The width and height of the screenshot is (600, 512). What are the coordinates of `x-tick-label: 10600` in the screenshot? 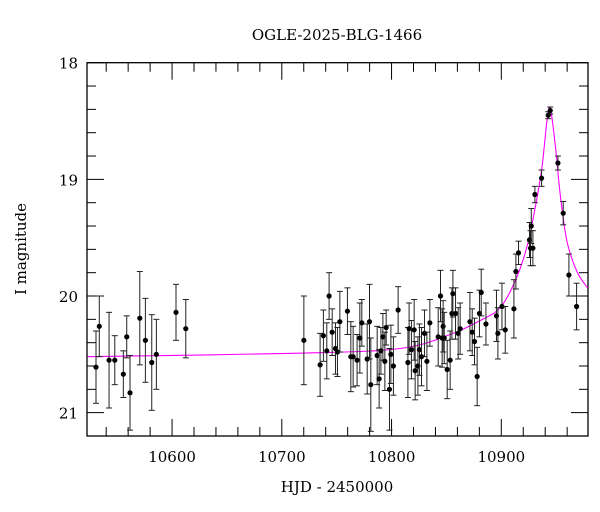 It's located at (172, 457).